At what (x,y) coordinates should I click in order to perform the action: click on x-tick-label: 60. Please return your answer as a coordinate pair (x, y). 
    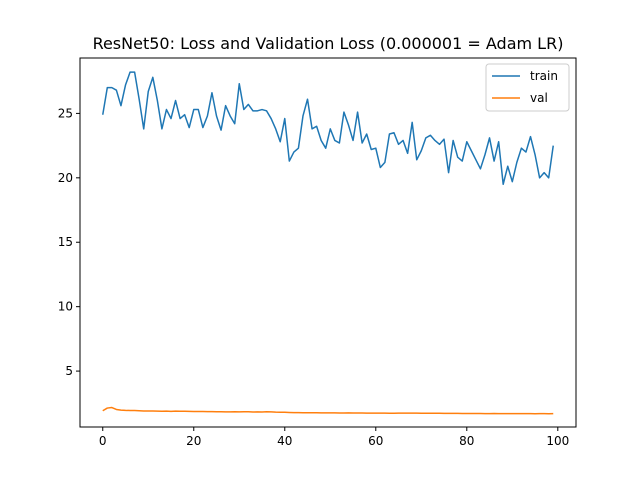
    Looking at the image, I should click on (375, 441).